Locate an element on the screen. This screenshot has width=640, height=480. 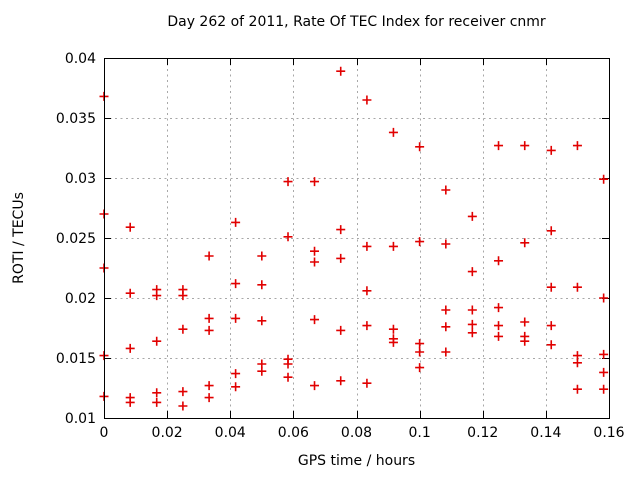
x-tick-label: 0.16 is located at coordinates (608, 433).